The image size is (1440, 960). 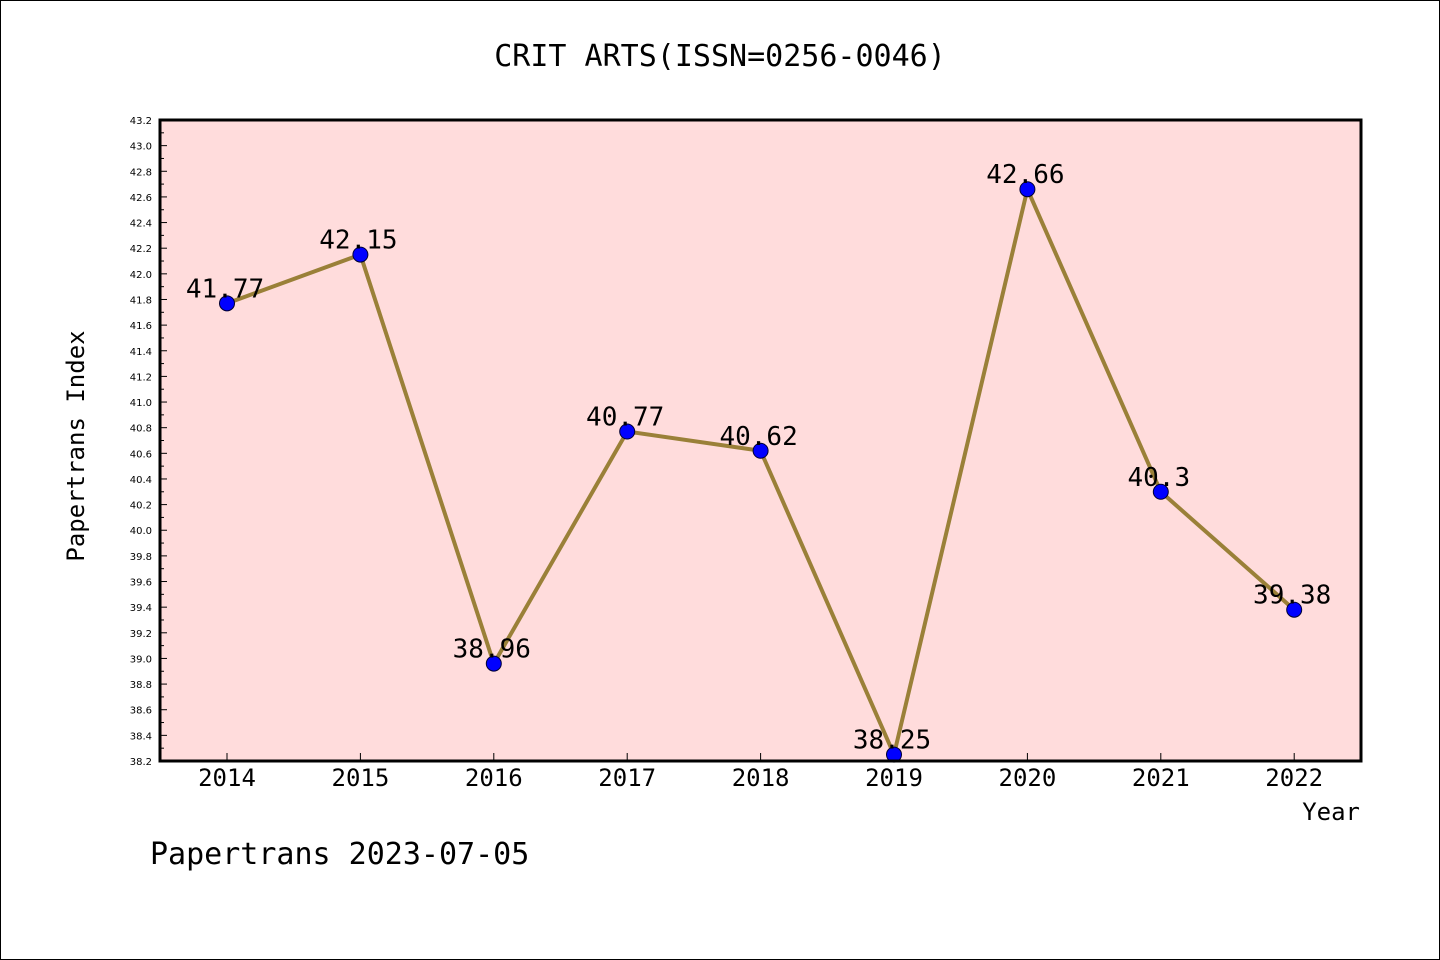 What do you see at coordinates (761, 778) in the screenshot?
I see `x-tick-label: 2018` at bounding box center [761, 778].